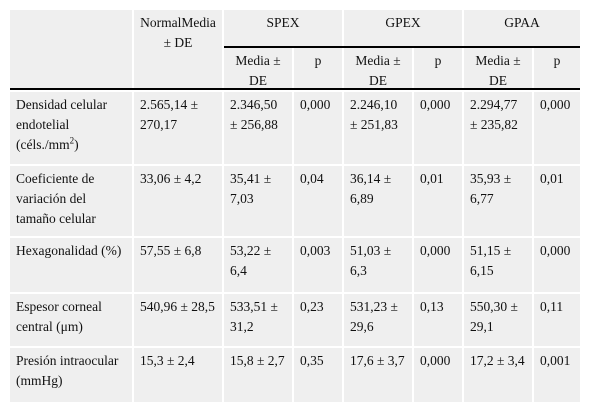 This screenshot has width=590, height=413. Describe the element at coordinates (258, 128) in the screenshot. I see `cell-spex-mean: 2.346,50 ± 256,88` at that location.